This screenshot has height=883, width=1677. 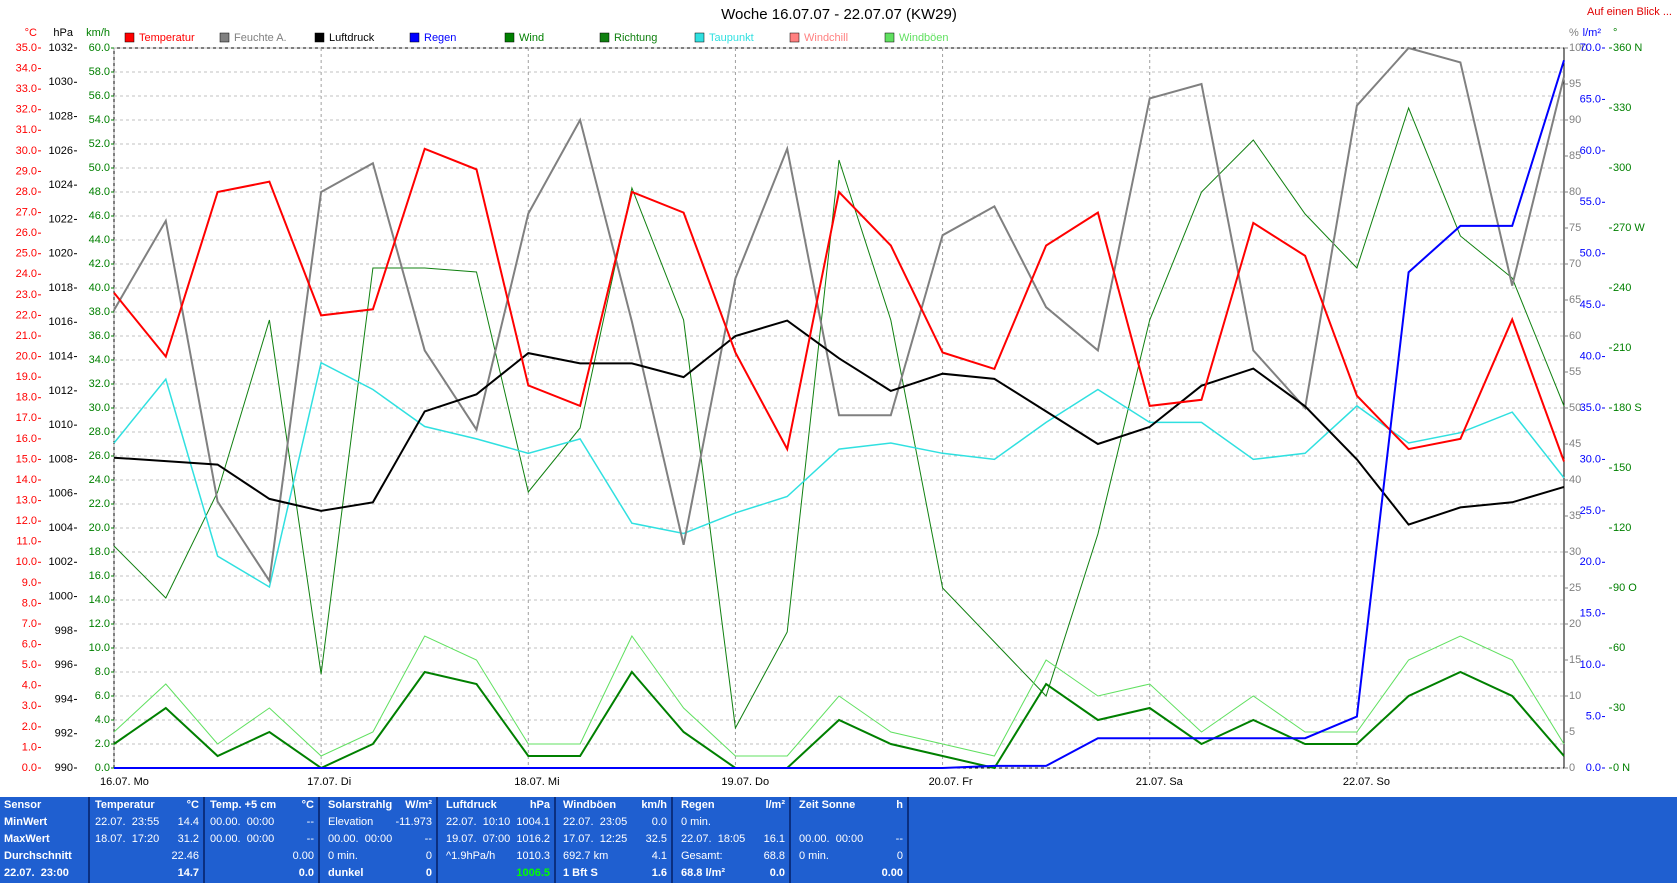 I want to click on y-tick-label: 15, so click(x=1575, y=660).